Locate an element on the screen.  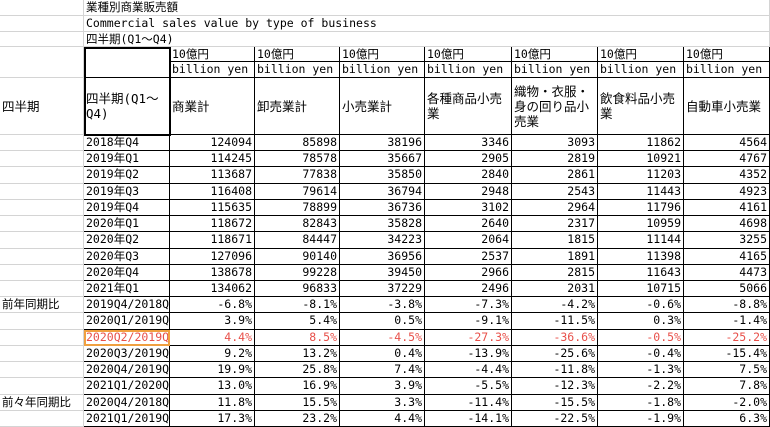
value-cell: -4.4% is located at coordinates (468, 370).